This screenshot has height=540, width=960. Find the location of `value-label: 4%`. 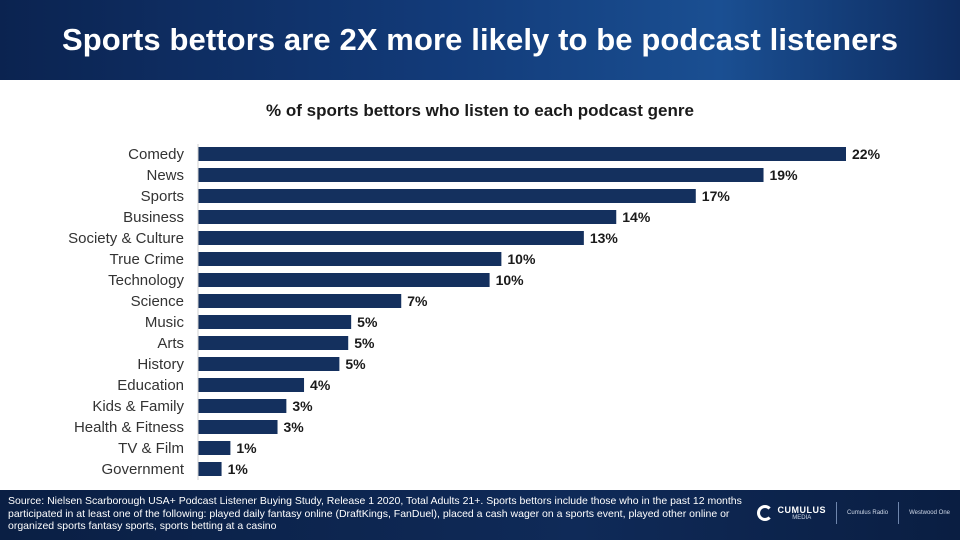

value-label: 4% is located at coordinates (320, 385).